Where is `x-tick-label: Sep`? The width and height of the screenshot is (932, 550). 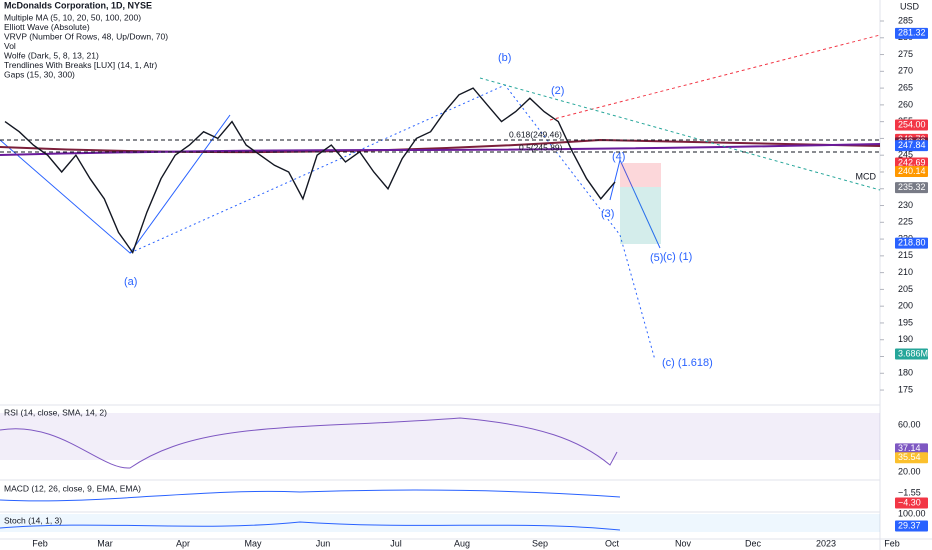 x-tick-label: Sep is located at coordinates (540, 543).